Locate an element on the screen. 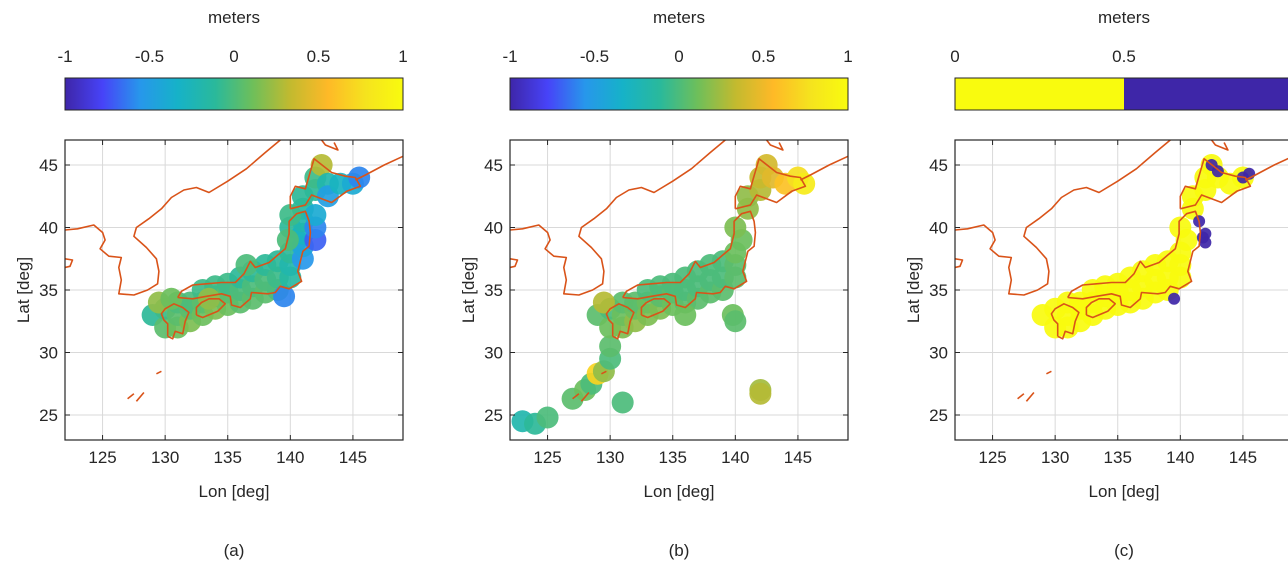  panel-caption: (a) is located at coordinates (234, 550).